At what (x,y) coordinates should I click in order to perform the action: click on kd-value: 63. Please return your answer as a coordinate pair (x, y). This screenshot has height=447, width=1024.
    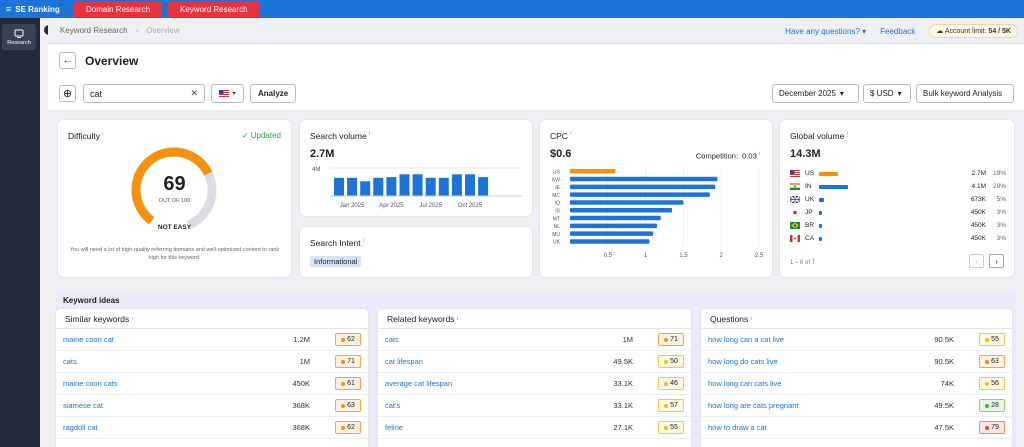
    Looking at the image, I should click on (995, 361).